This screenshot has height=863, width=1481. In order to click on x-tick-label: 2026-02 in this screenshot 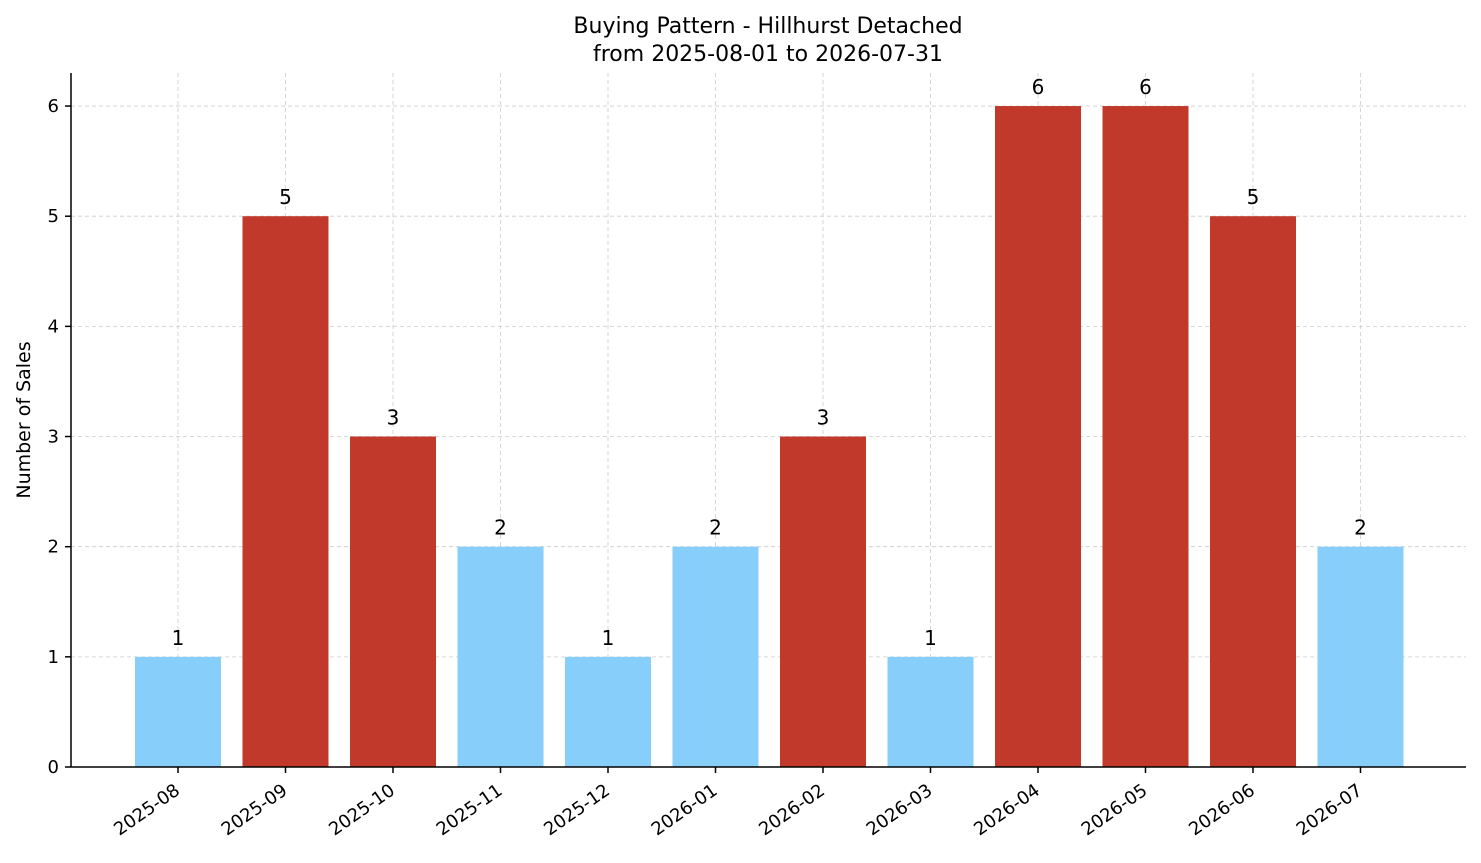, I will do `click(792, 810)`.